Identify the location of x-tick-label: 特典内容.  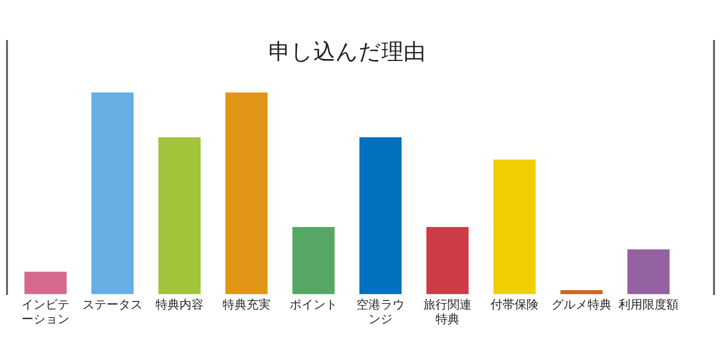
(180, 305).